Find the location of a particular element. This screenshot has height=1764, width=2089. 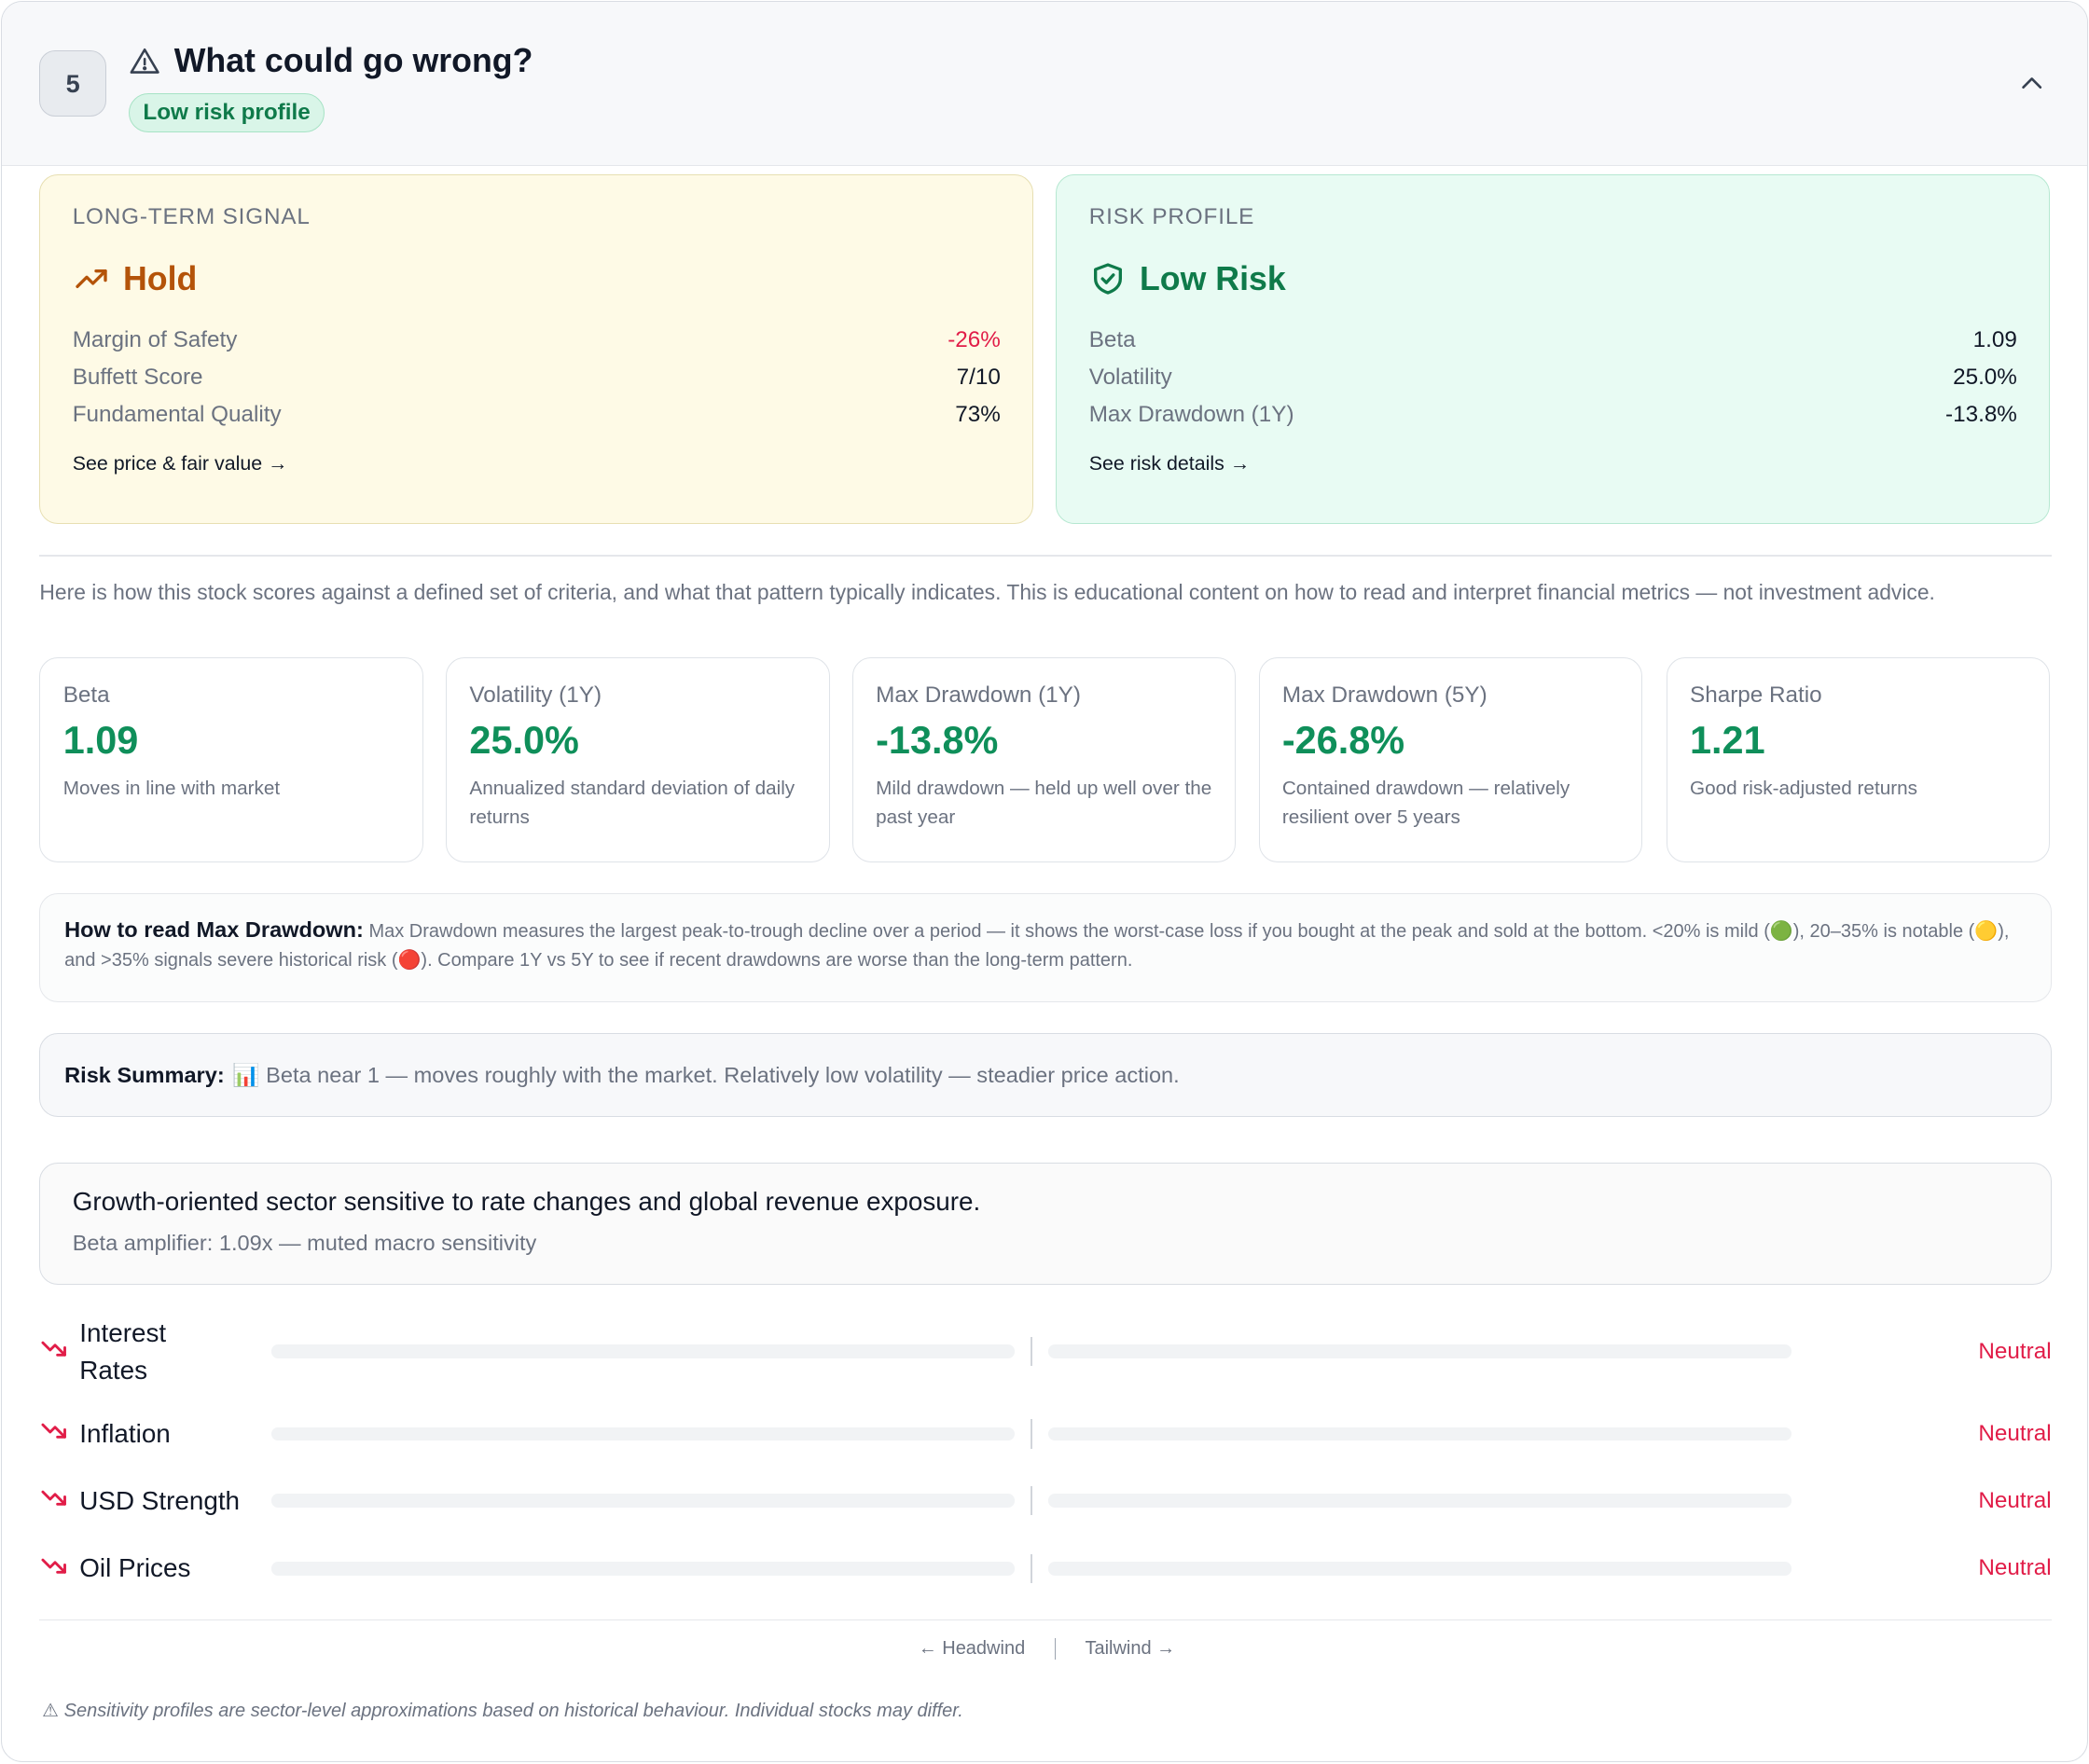

factor-row-interest-rates: Interest Rates Neutral is located at coordinates (1045, 1352).